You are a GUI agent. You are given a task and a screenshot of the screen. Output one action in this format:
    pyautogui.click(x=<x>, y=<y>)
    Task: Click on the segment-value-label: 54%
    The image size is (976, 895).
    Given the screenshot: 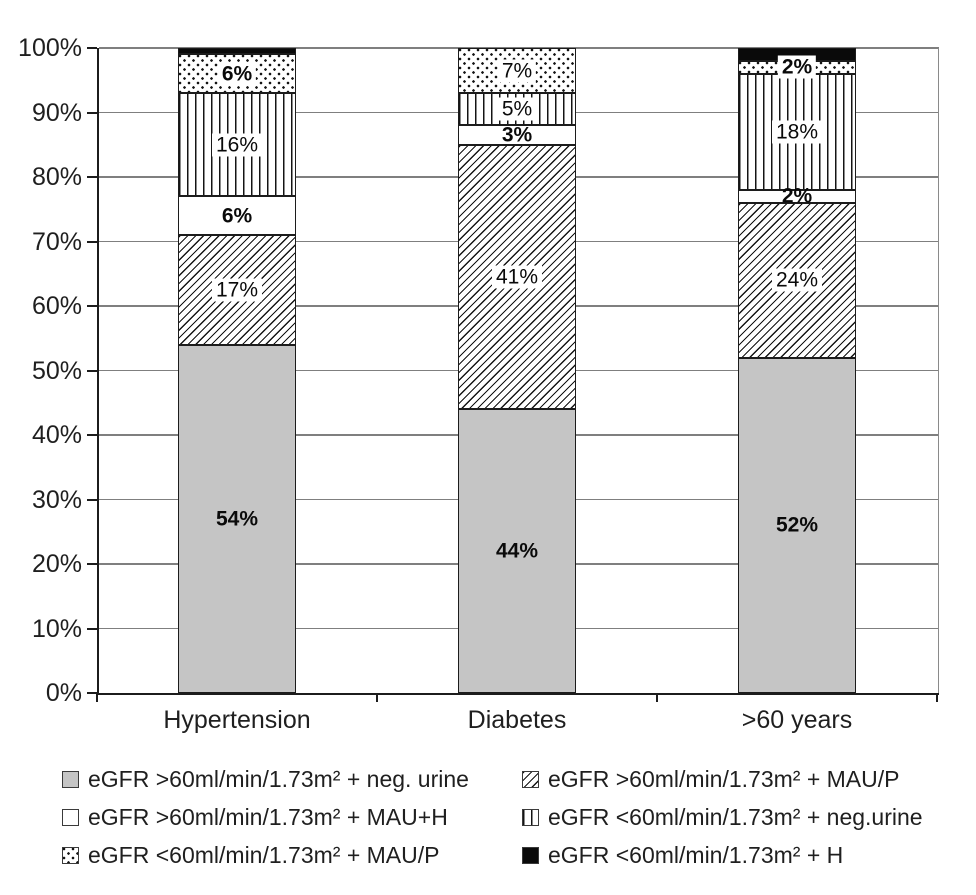 What is the action you would take?
    pyautogui.click(x=237, y=519)
    